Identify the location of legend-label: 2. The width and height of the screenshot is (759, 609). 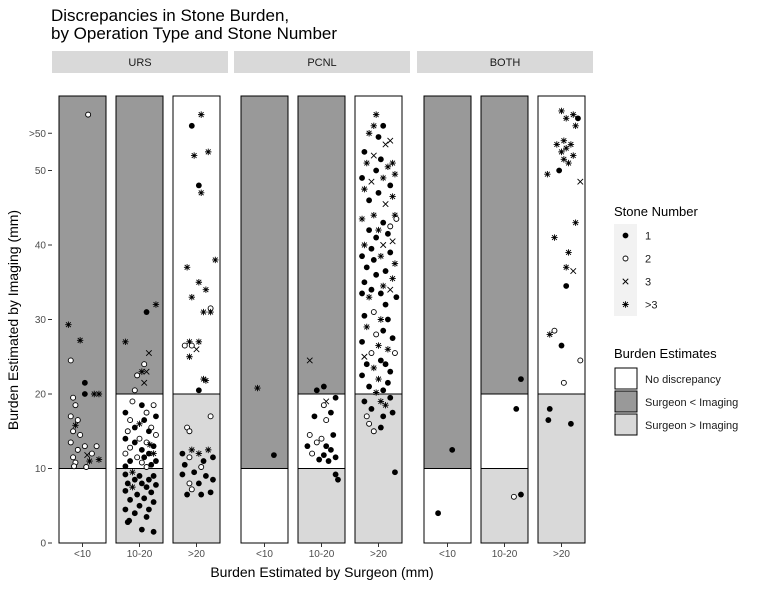
(648, 260).